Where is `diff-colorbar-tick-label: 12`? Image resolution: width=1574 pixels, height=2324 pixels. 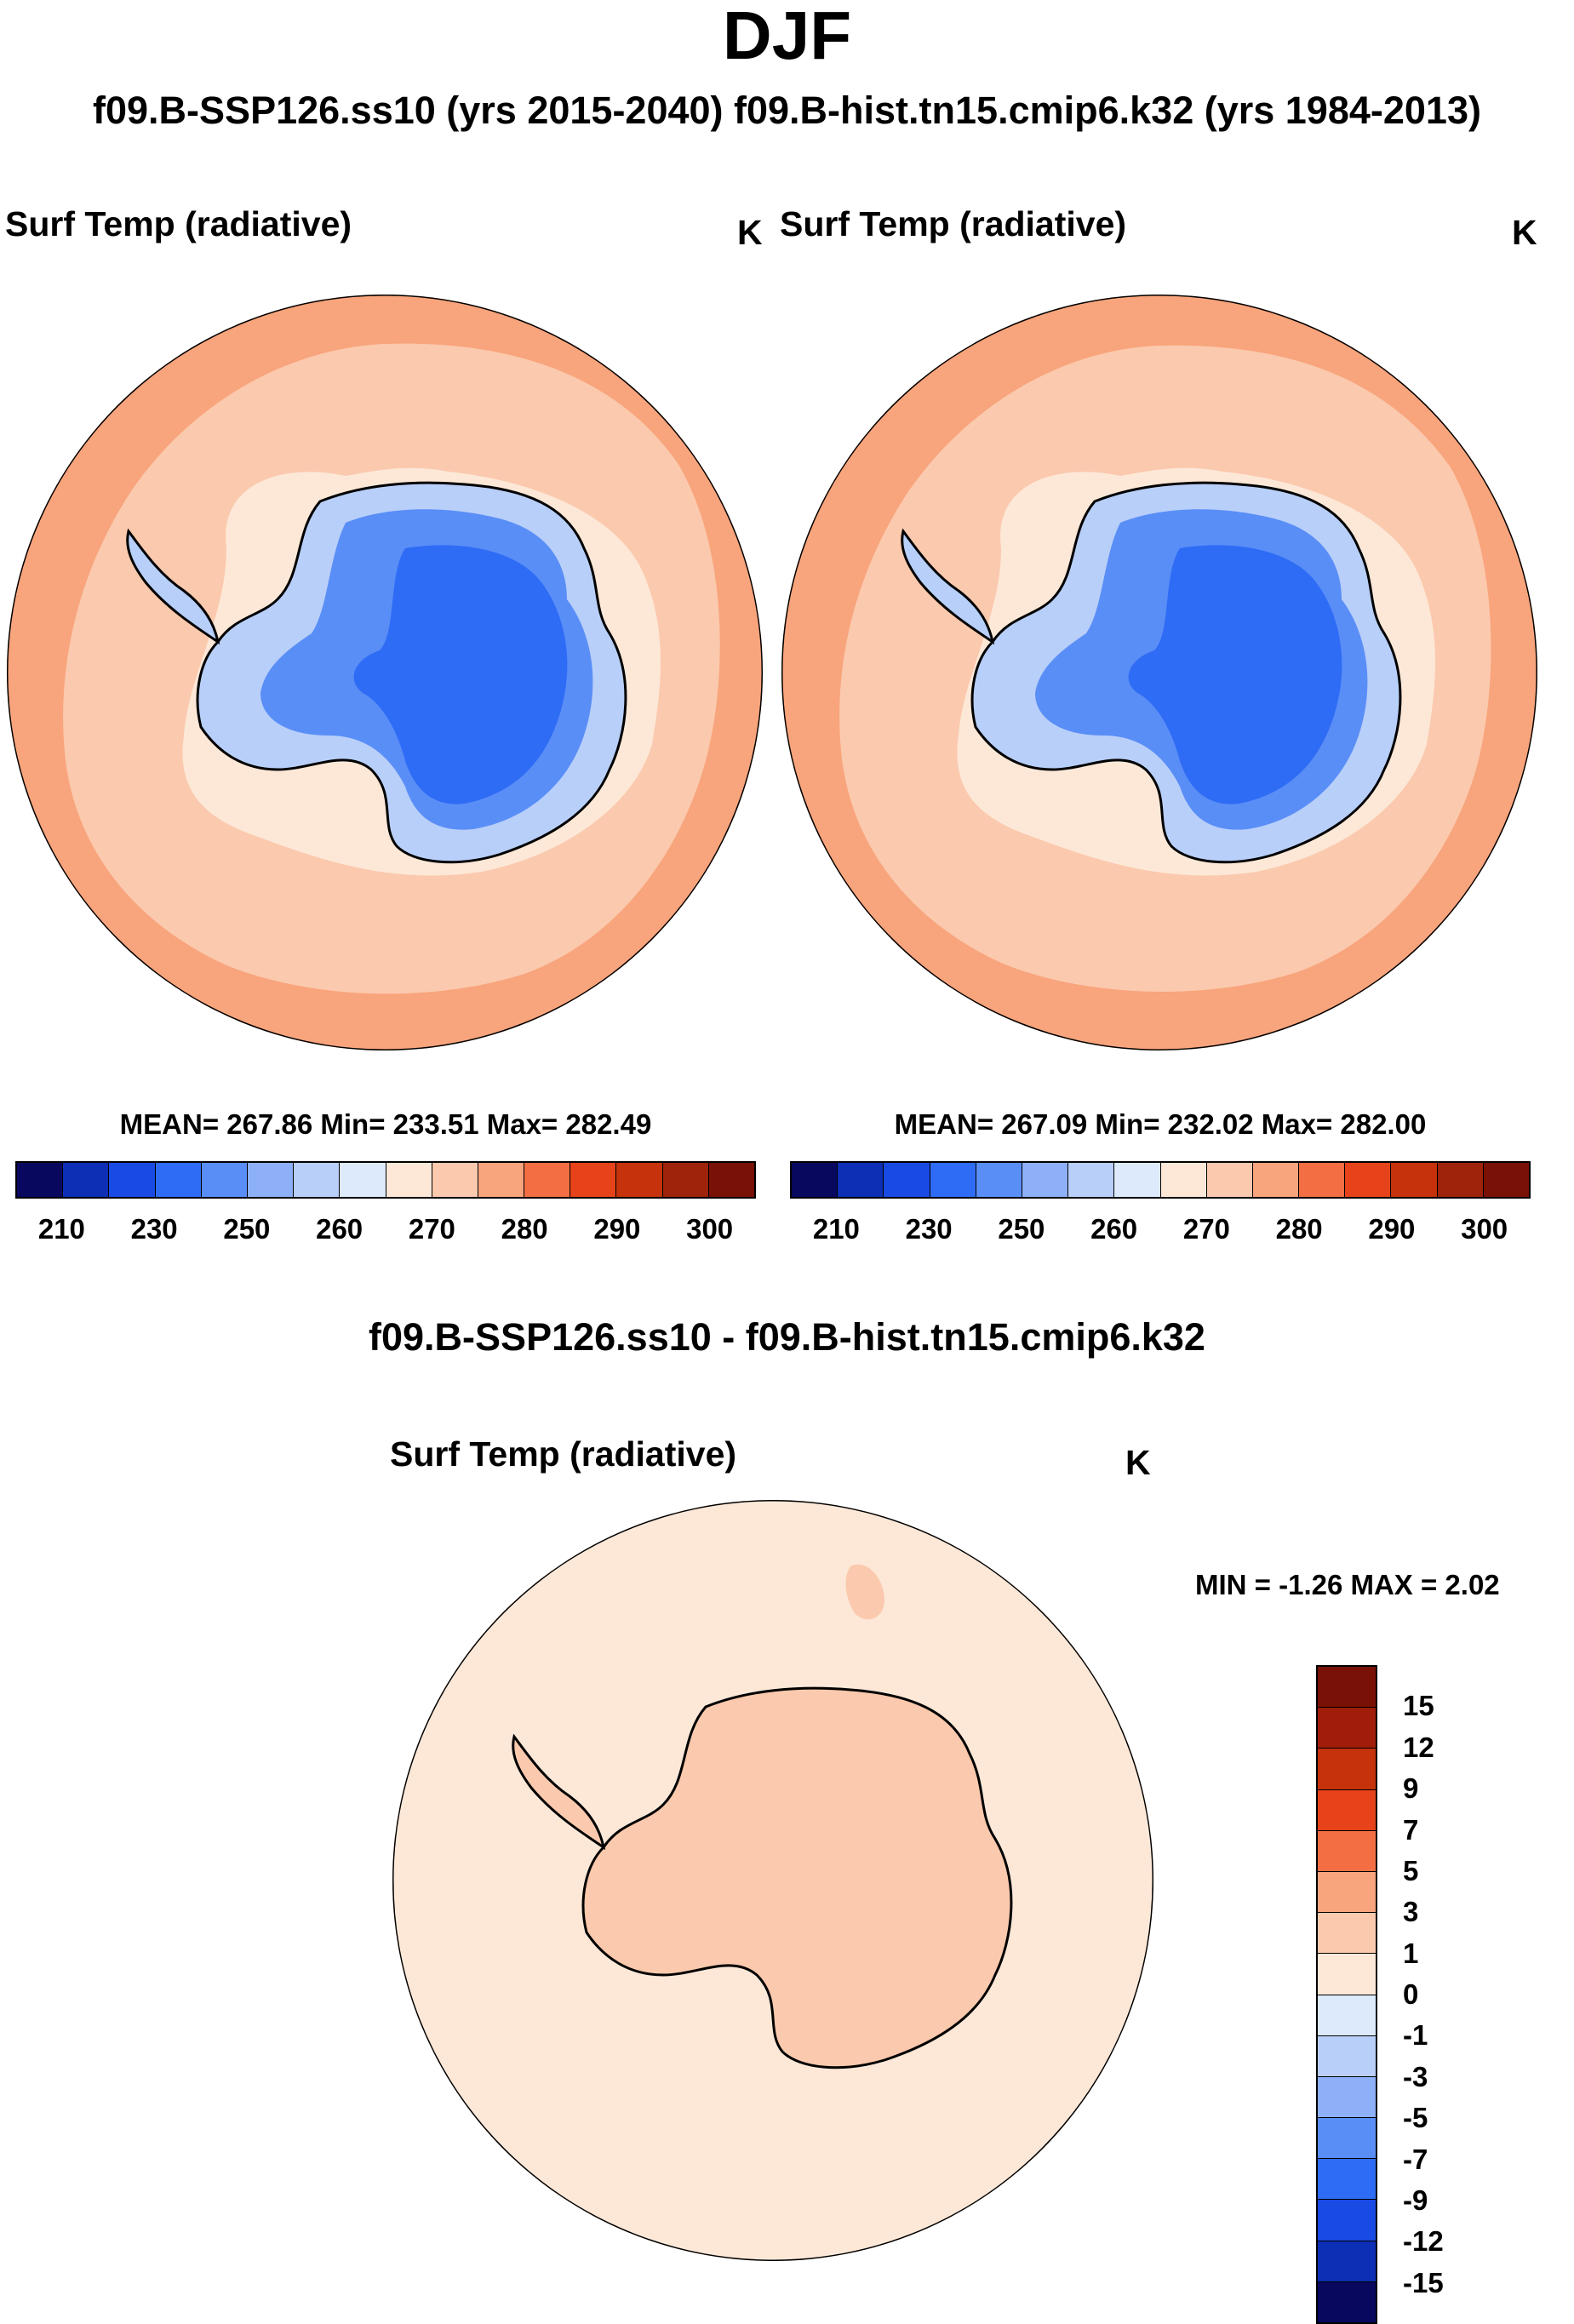 diff-colorbar-tick-label: 12 is located at coordinates (1418, 1747).